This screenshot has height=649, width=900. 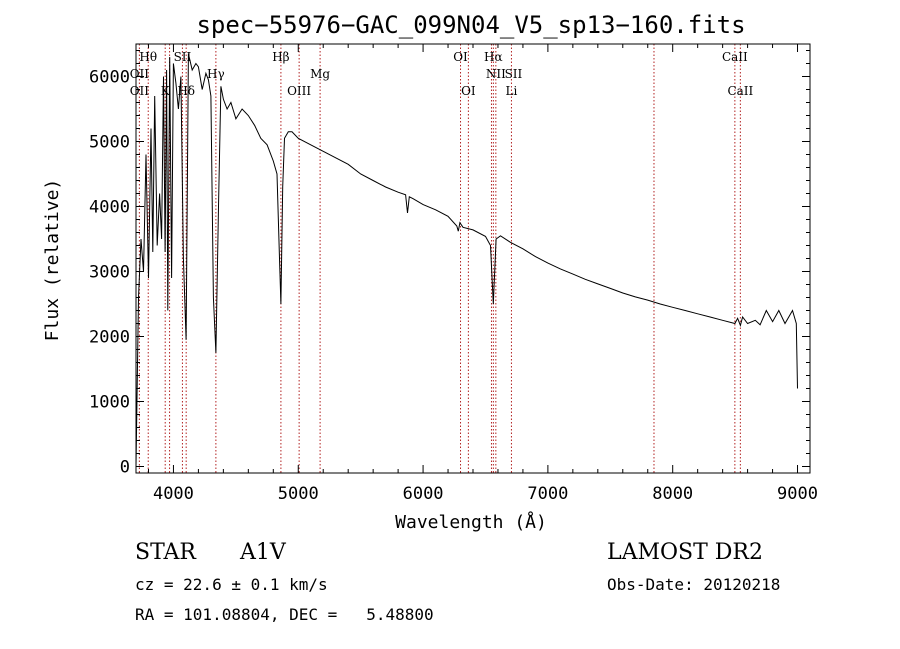 I want to click on y-tick-label: 6000, so click(x=109, y=78).